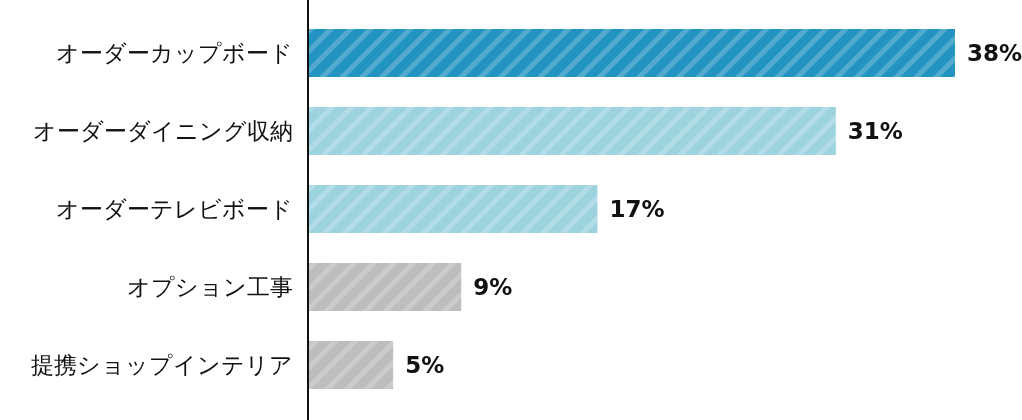 The height and width of the screenshot is (420, 1022). Describe the element at coordinates (174, 209) in the screenshot. I see `y-tick-label: オーダーテレビボード` at that location.